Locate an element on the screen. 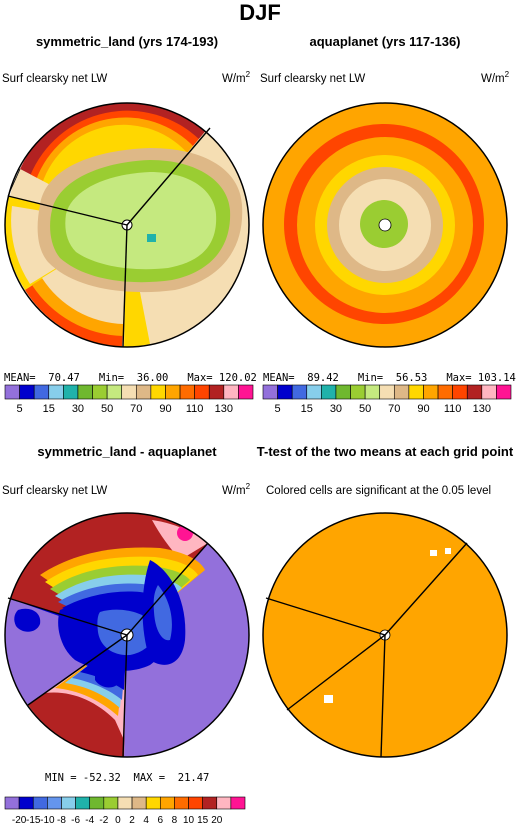  colorbar-2-tick-label: 5 is located at coordinates (278, 409).